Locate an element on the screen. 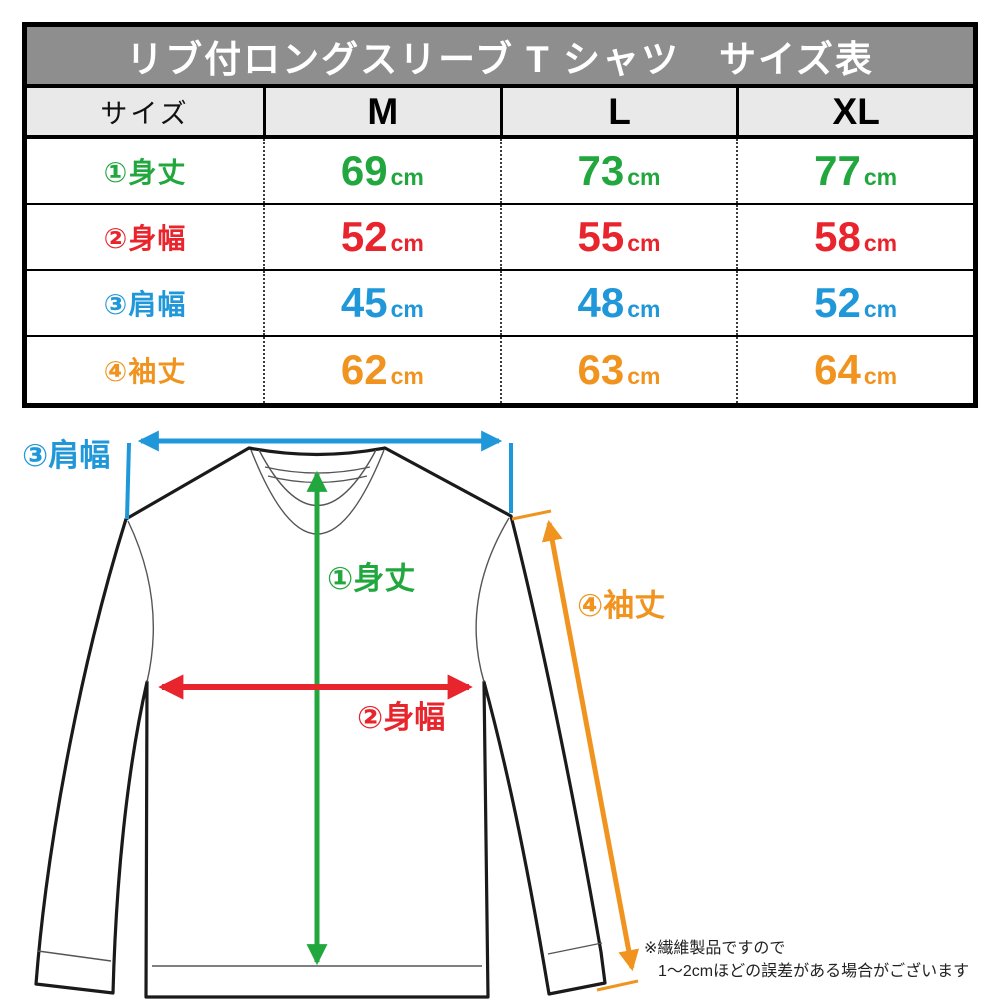  table-header-row: サイズ M L XL is located at coordinates (500, 113).